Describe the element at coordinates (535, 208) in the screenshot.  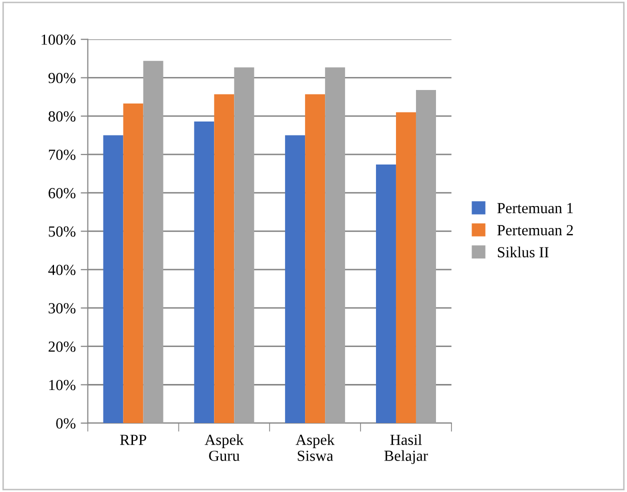
I see `legend-label: Pertemuan 1` at that location.